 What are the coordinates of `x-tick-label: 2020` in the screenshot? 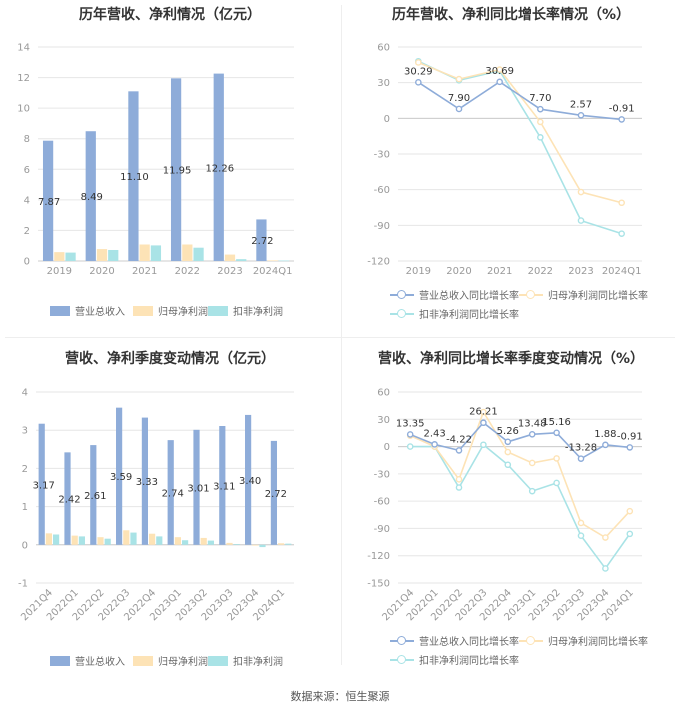 It's located at (458, 271).